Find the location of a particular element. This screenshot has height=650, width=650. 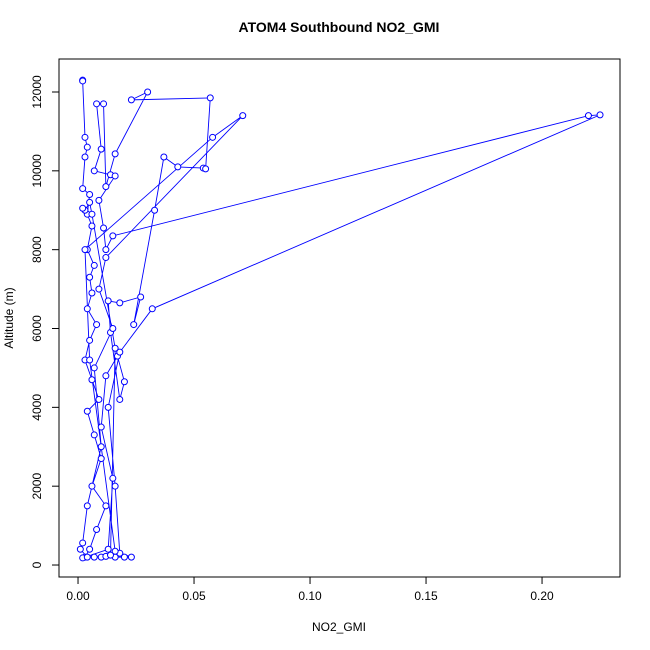

y-tick-label: 0 is located at coordinates (37, 564).